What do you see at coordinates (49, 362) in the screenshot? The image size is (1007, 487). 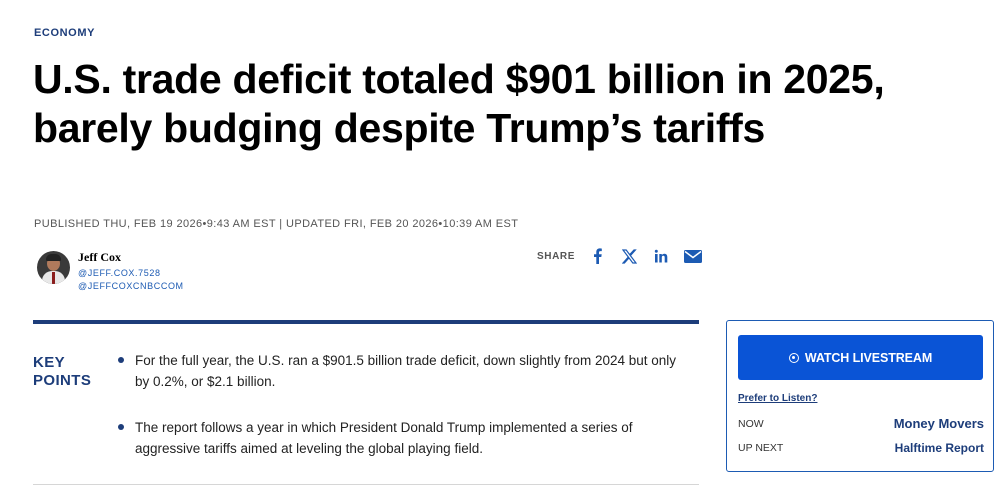 I see `key-points-heading-line-1: KEY` at bounding box center [49, 362].